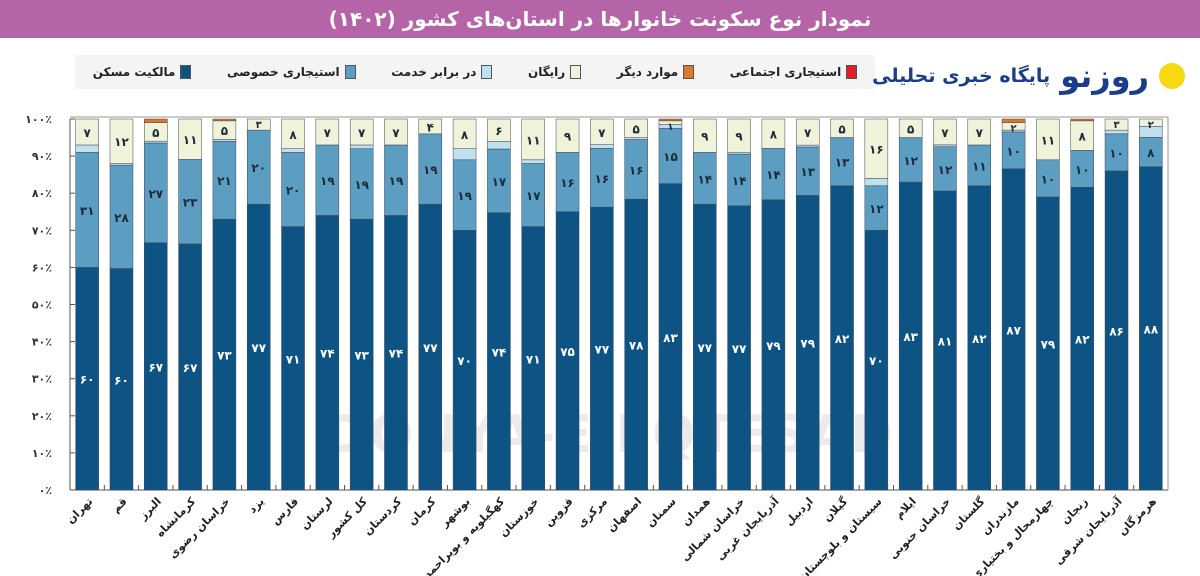 The image size is (1200, 576). What do you see at coordinates (1014, 129) in the screenshot?
I see `data-label: ۲` at bounding box center [1014, 129].